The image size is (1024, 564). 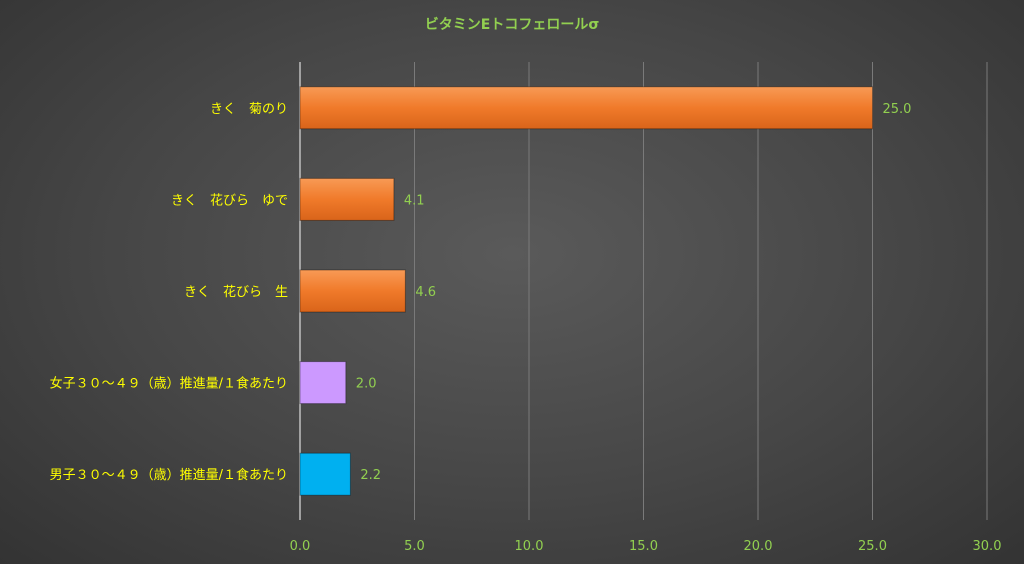 What do you see at coordinates (872, 546) in the screenshot?
I see `x-tick-label: 25.0` at bounding box center [872, 546].